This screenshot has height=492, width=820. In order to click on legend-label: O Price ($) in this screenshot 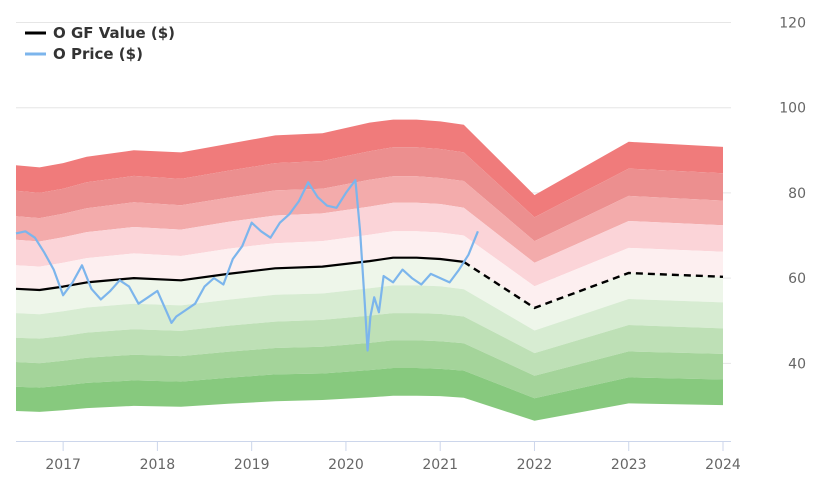, I will do `click(98, 54)`.